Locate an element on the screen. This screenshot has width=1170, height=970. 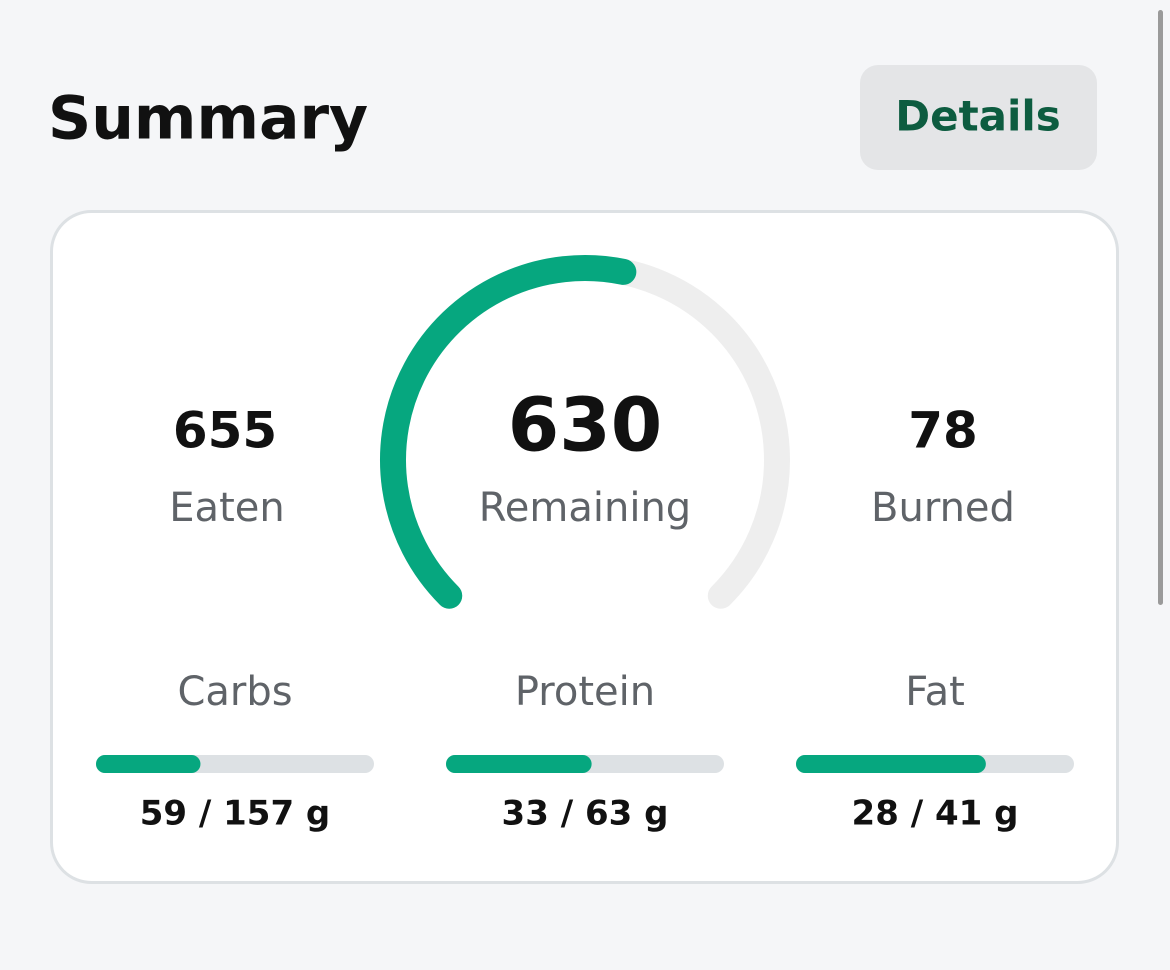
eaten-value: 655 is located at coordinates (225, 431).